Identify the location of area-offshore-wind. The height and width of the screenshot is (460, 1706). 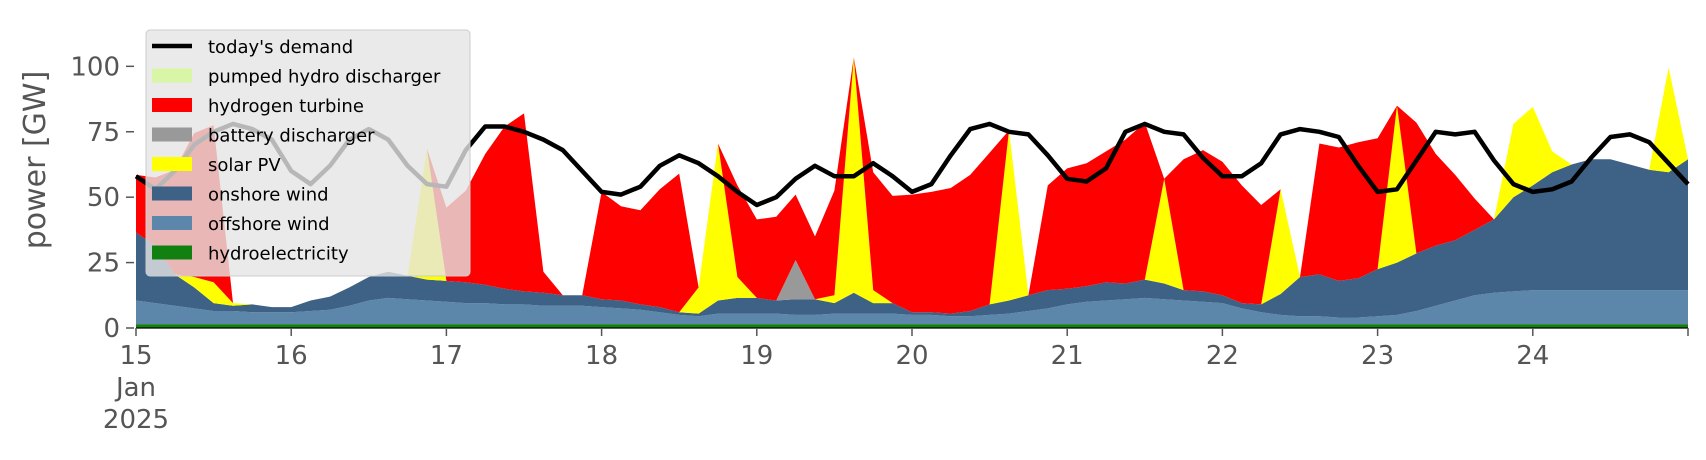
(912, 307).